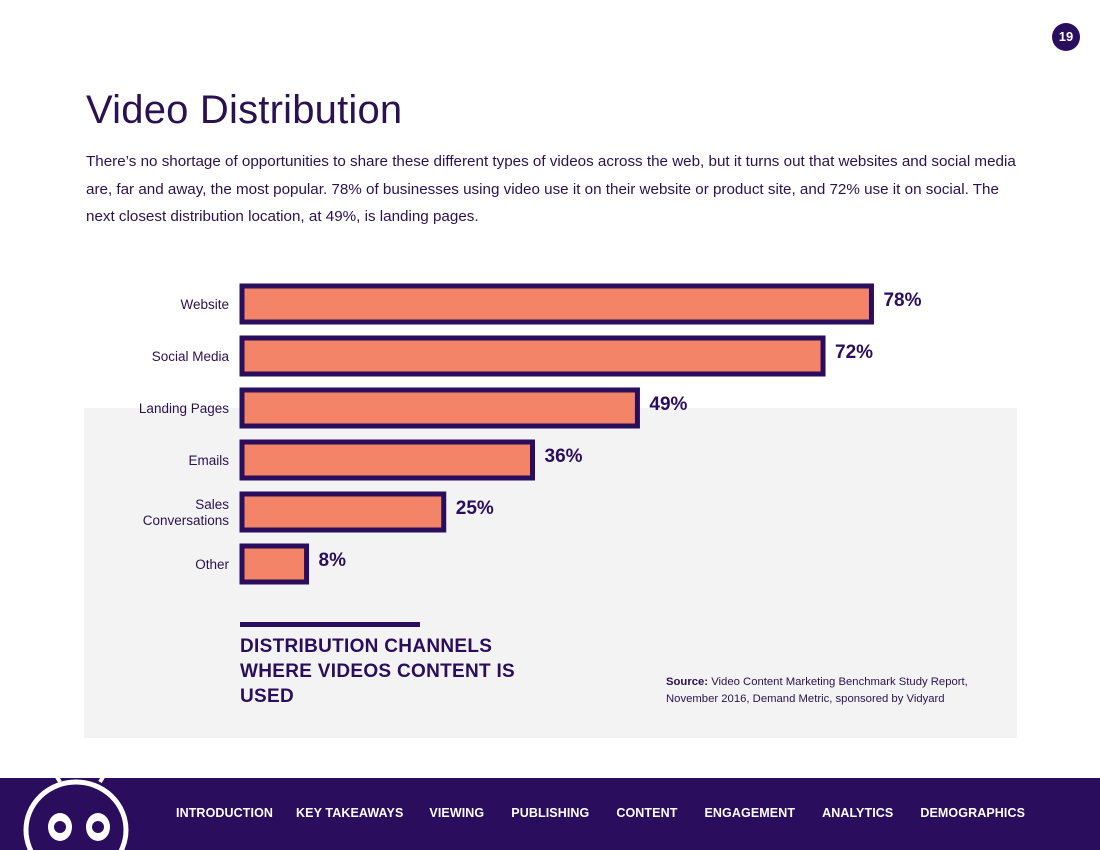  What do you see at coordinates (854, 352) in the screenshot?
I see `value-label-social-media: 72%` at bounding box center [854, 352].